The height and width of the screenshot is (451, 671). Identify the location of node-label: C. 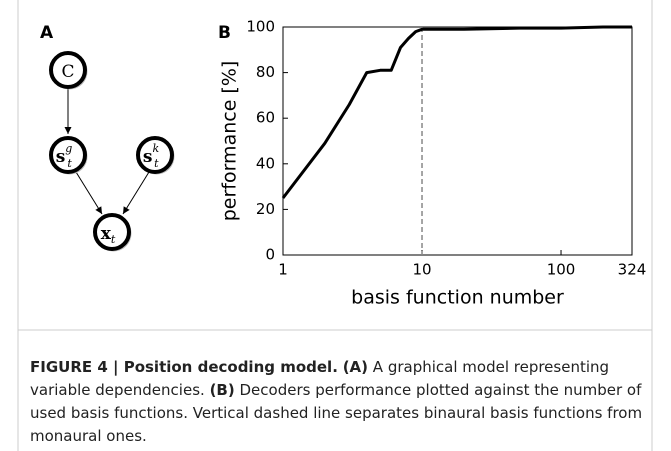
(67, 72).